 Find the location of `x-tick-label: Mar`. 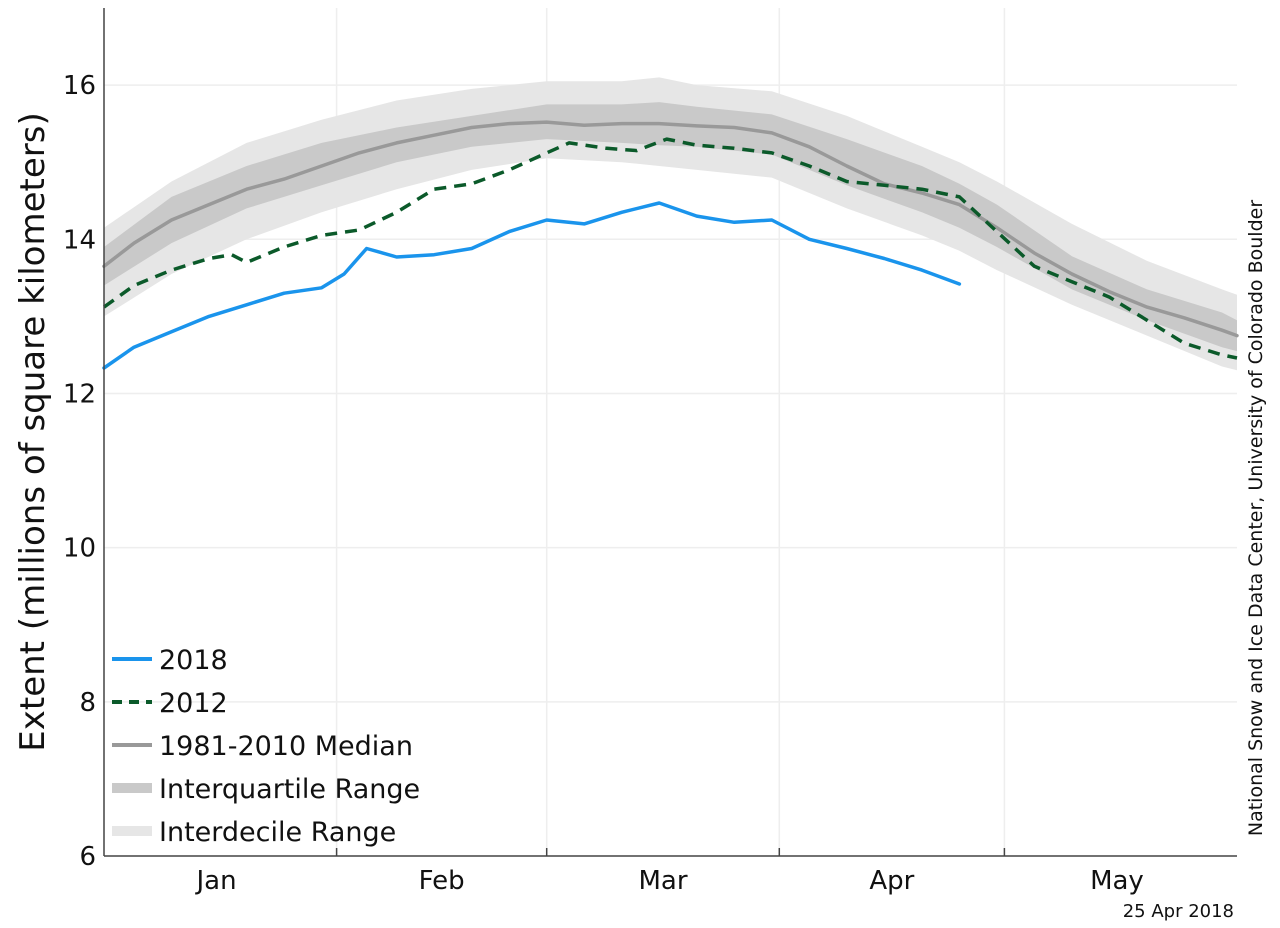

x-tick-label: Mar is located at coordinates (662, 881).